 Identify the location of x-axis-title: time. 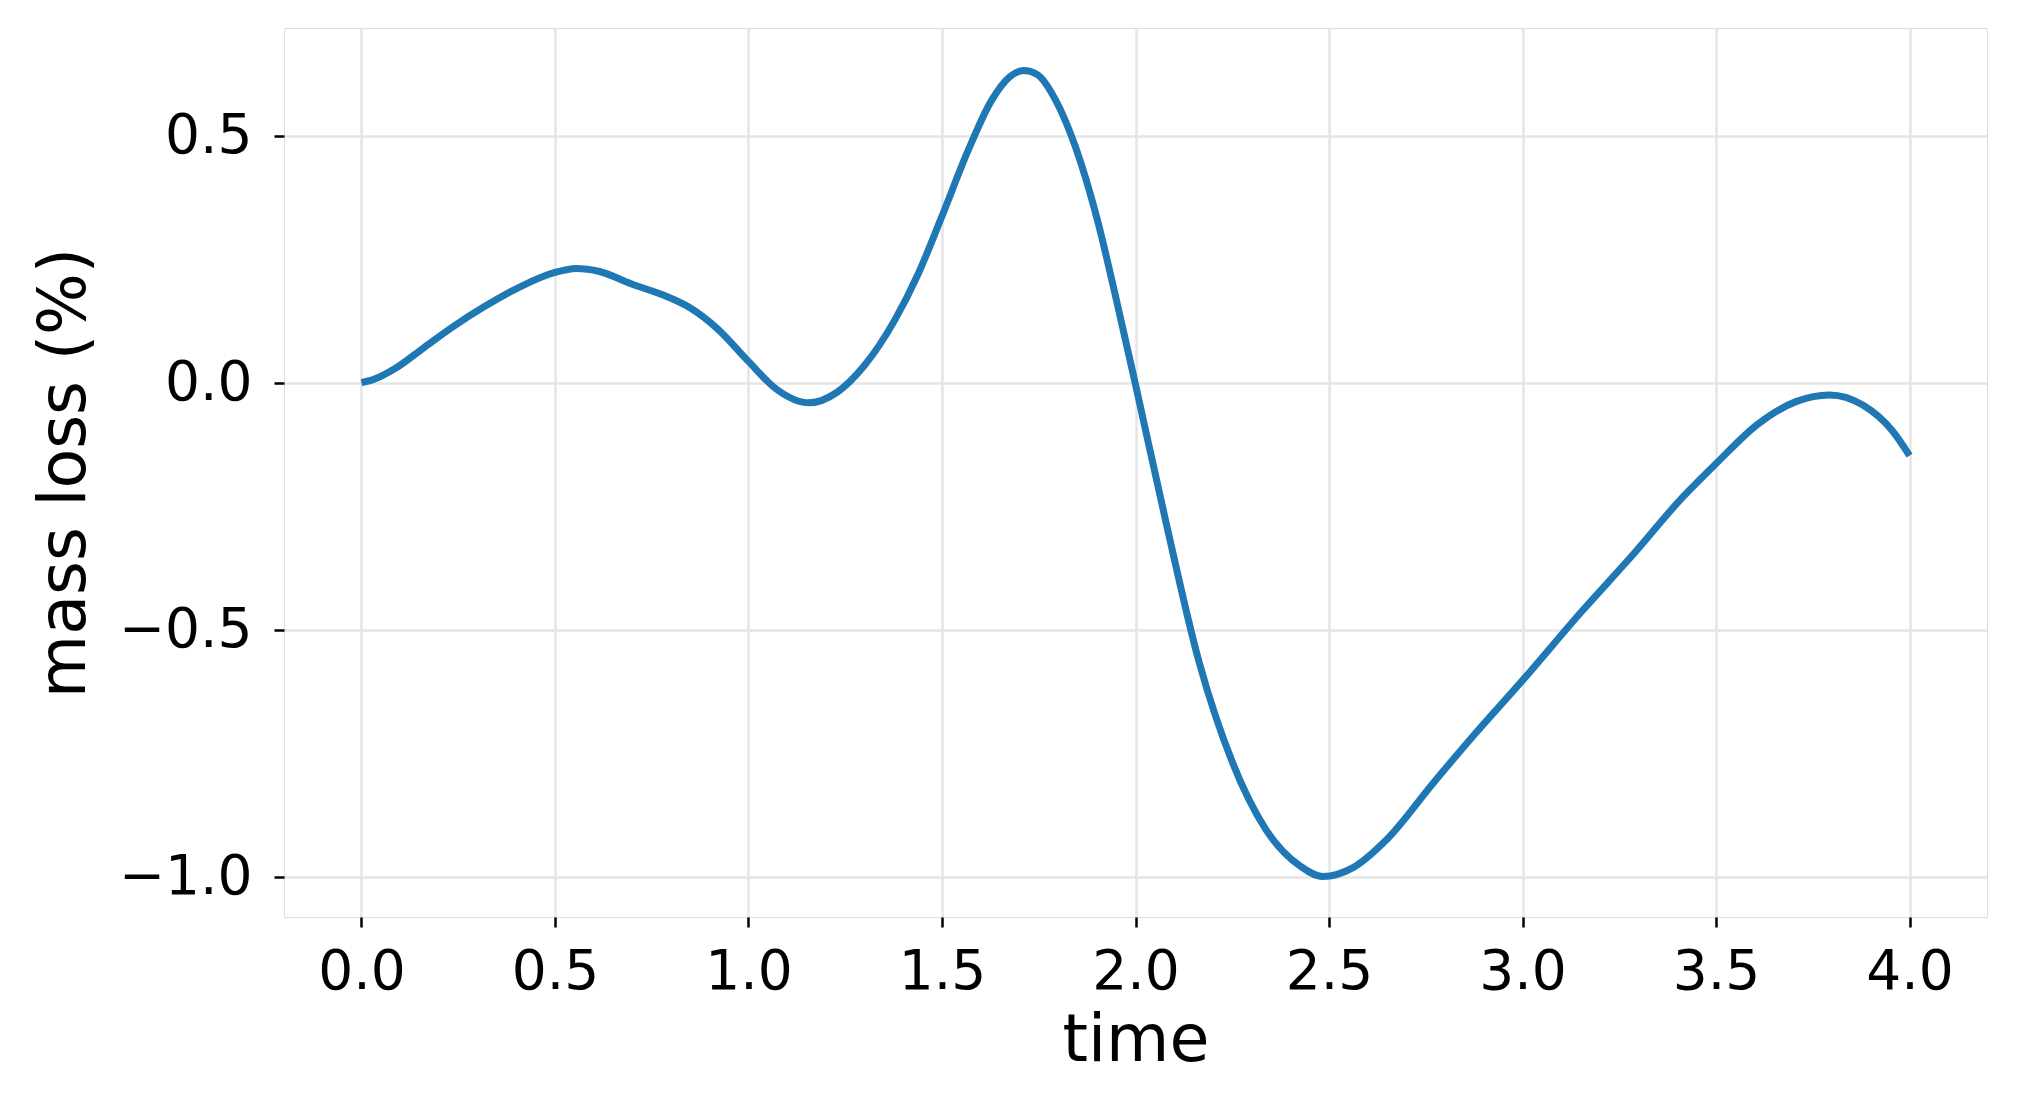
(1136, 1038).